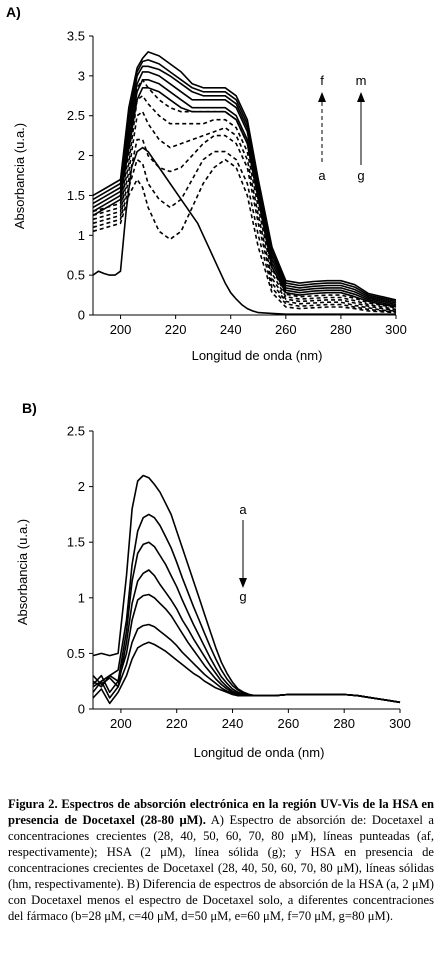 This screenshot has width=440, height=980. Describe the element at coordinates (286, 329) in the screenshot. I see `chart-a-xtick-label: 260` at that location.